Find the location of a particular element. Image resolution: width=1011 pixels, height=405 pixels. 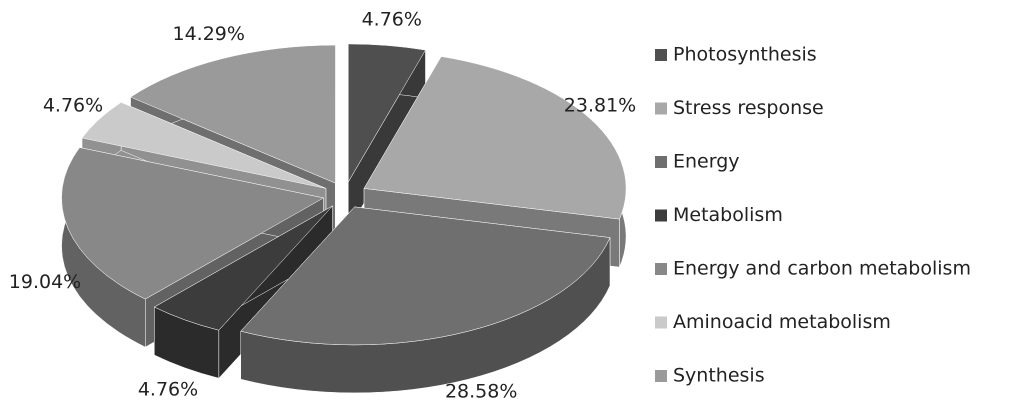

legend-label: Metabolism is located at coordinates (728, 215).